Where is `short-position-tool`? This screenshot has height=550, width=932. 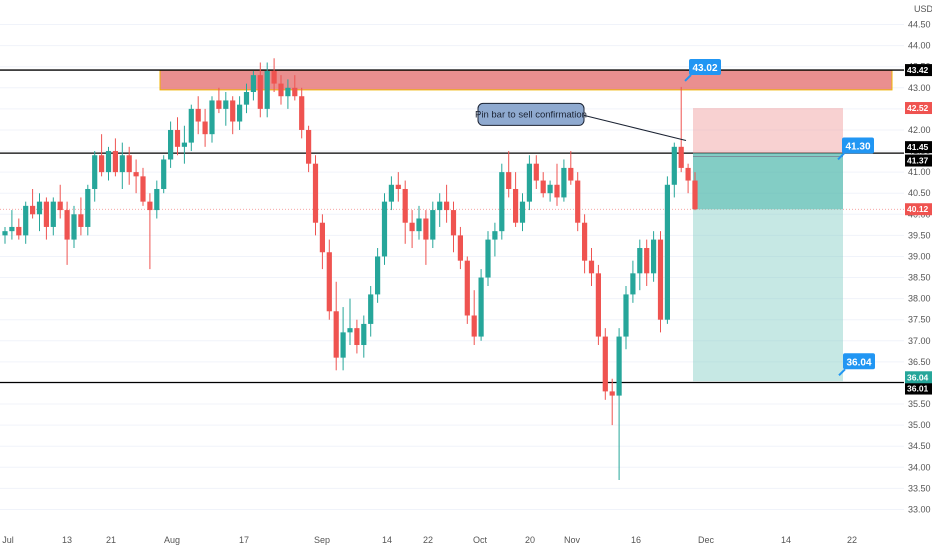
short-position-tool is located at coordinates (768, 245).